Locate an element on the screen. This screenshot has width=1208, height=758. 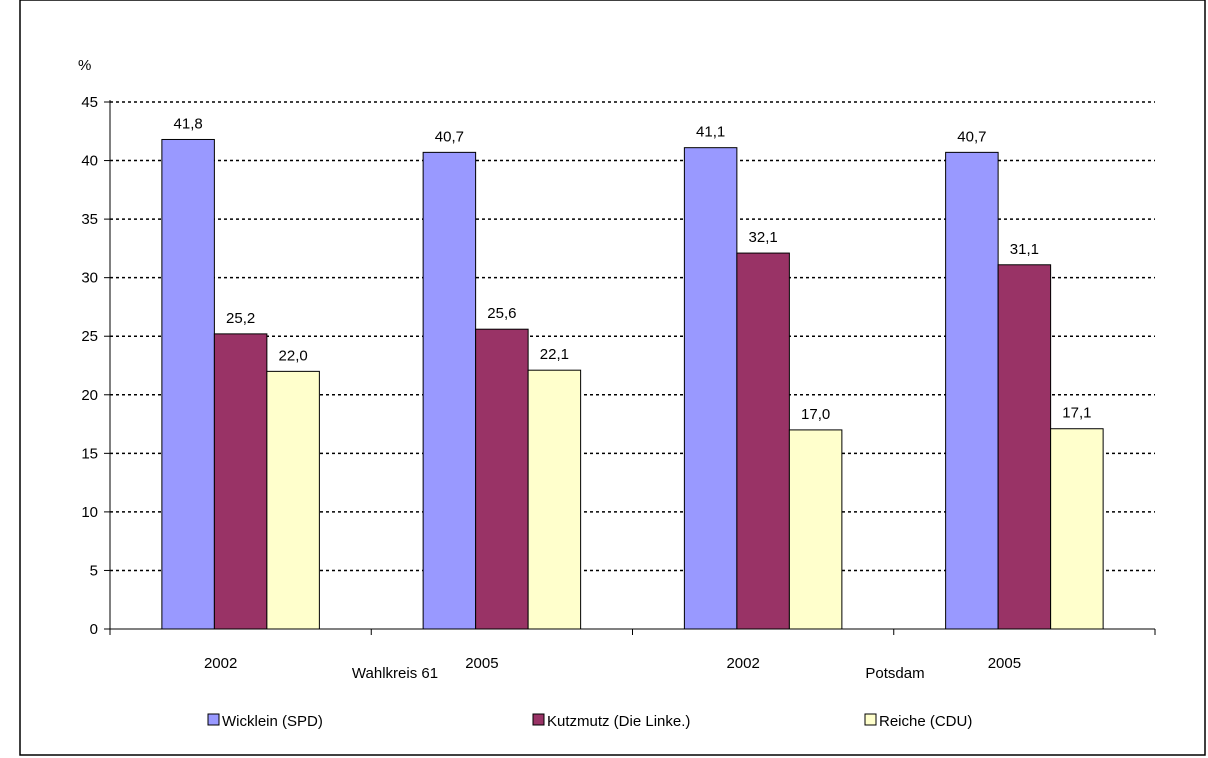
y-tick-label: 40 is located at coordinates (89, 161).